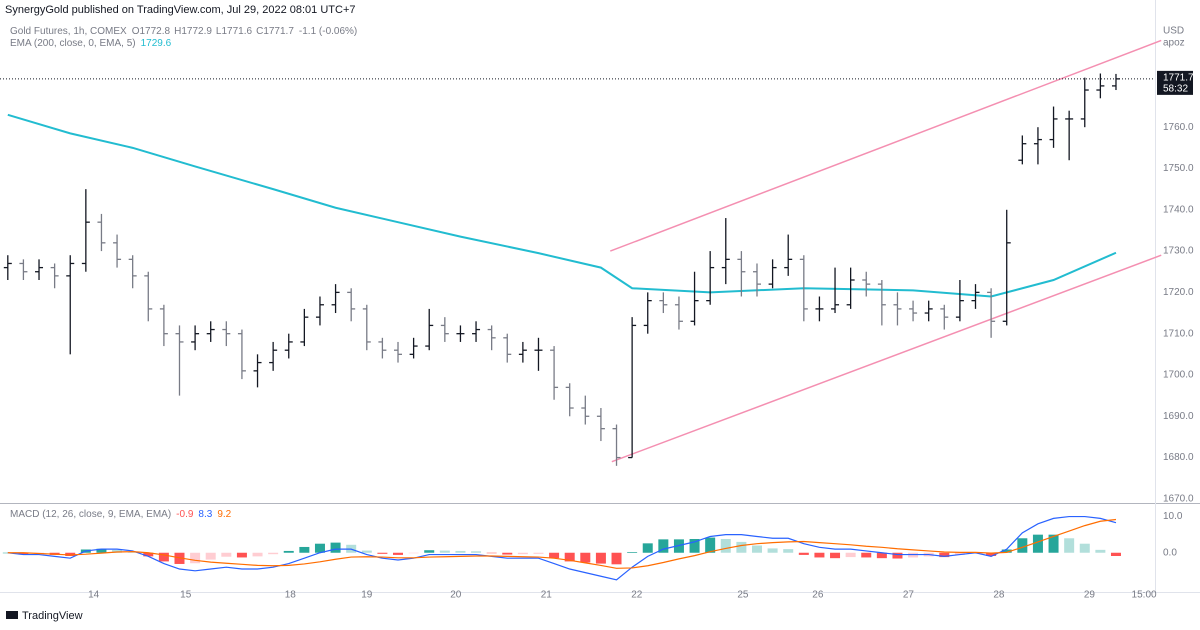 This screenshot has width=1200, height=630. What do you see at coordinates (562, 548) in the screenshot?
I see `macd-line` at bounding box center [562, 548].